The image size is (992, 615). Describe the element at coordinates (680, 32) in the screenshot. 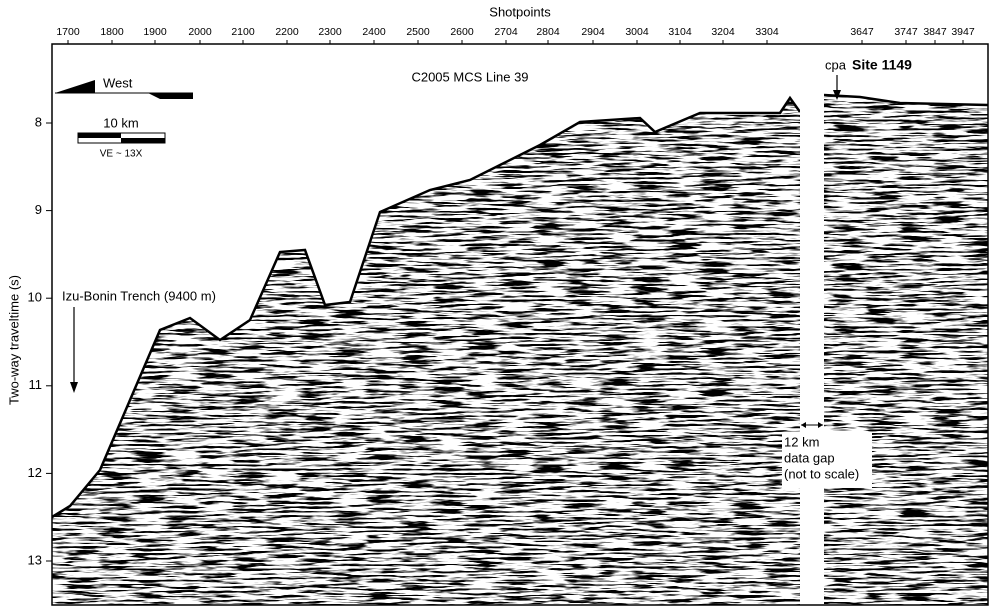

I see `x-tick-label: 3104` at that location.